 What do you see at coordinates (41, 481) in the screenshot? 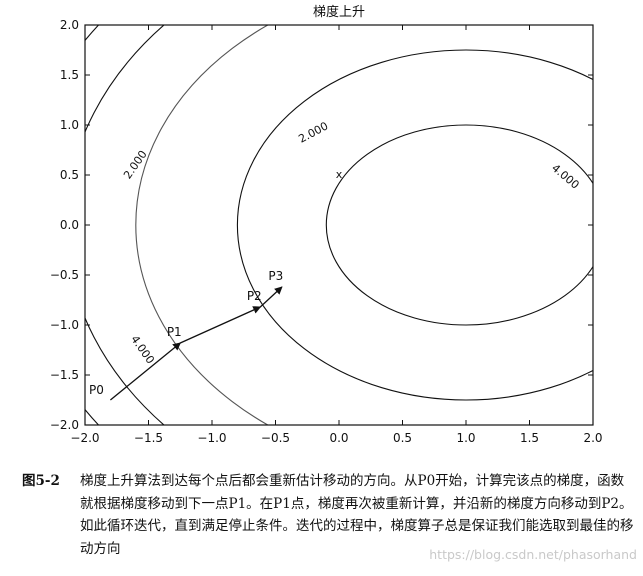
I see `caption-label: 图5-2` at bounding box center [41, 481].